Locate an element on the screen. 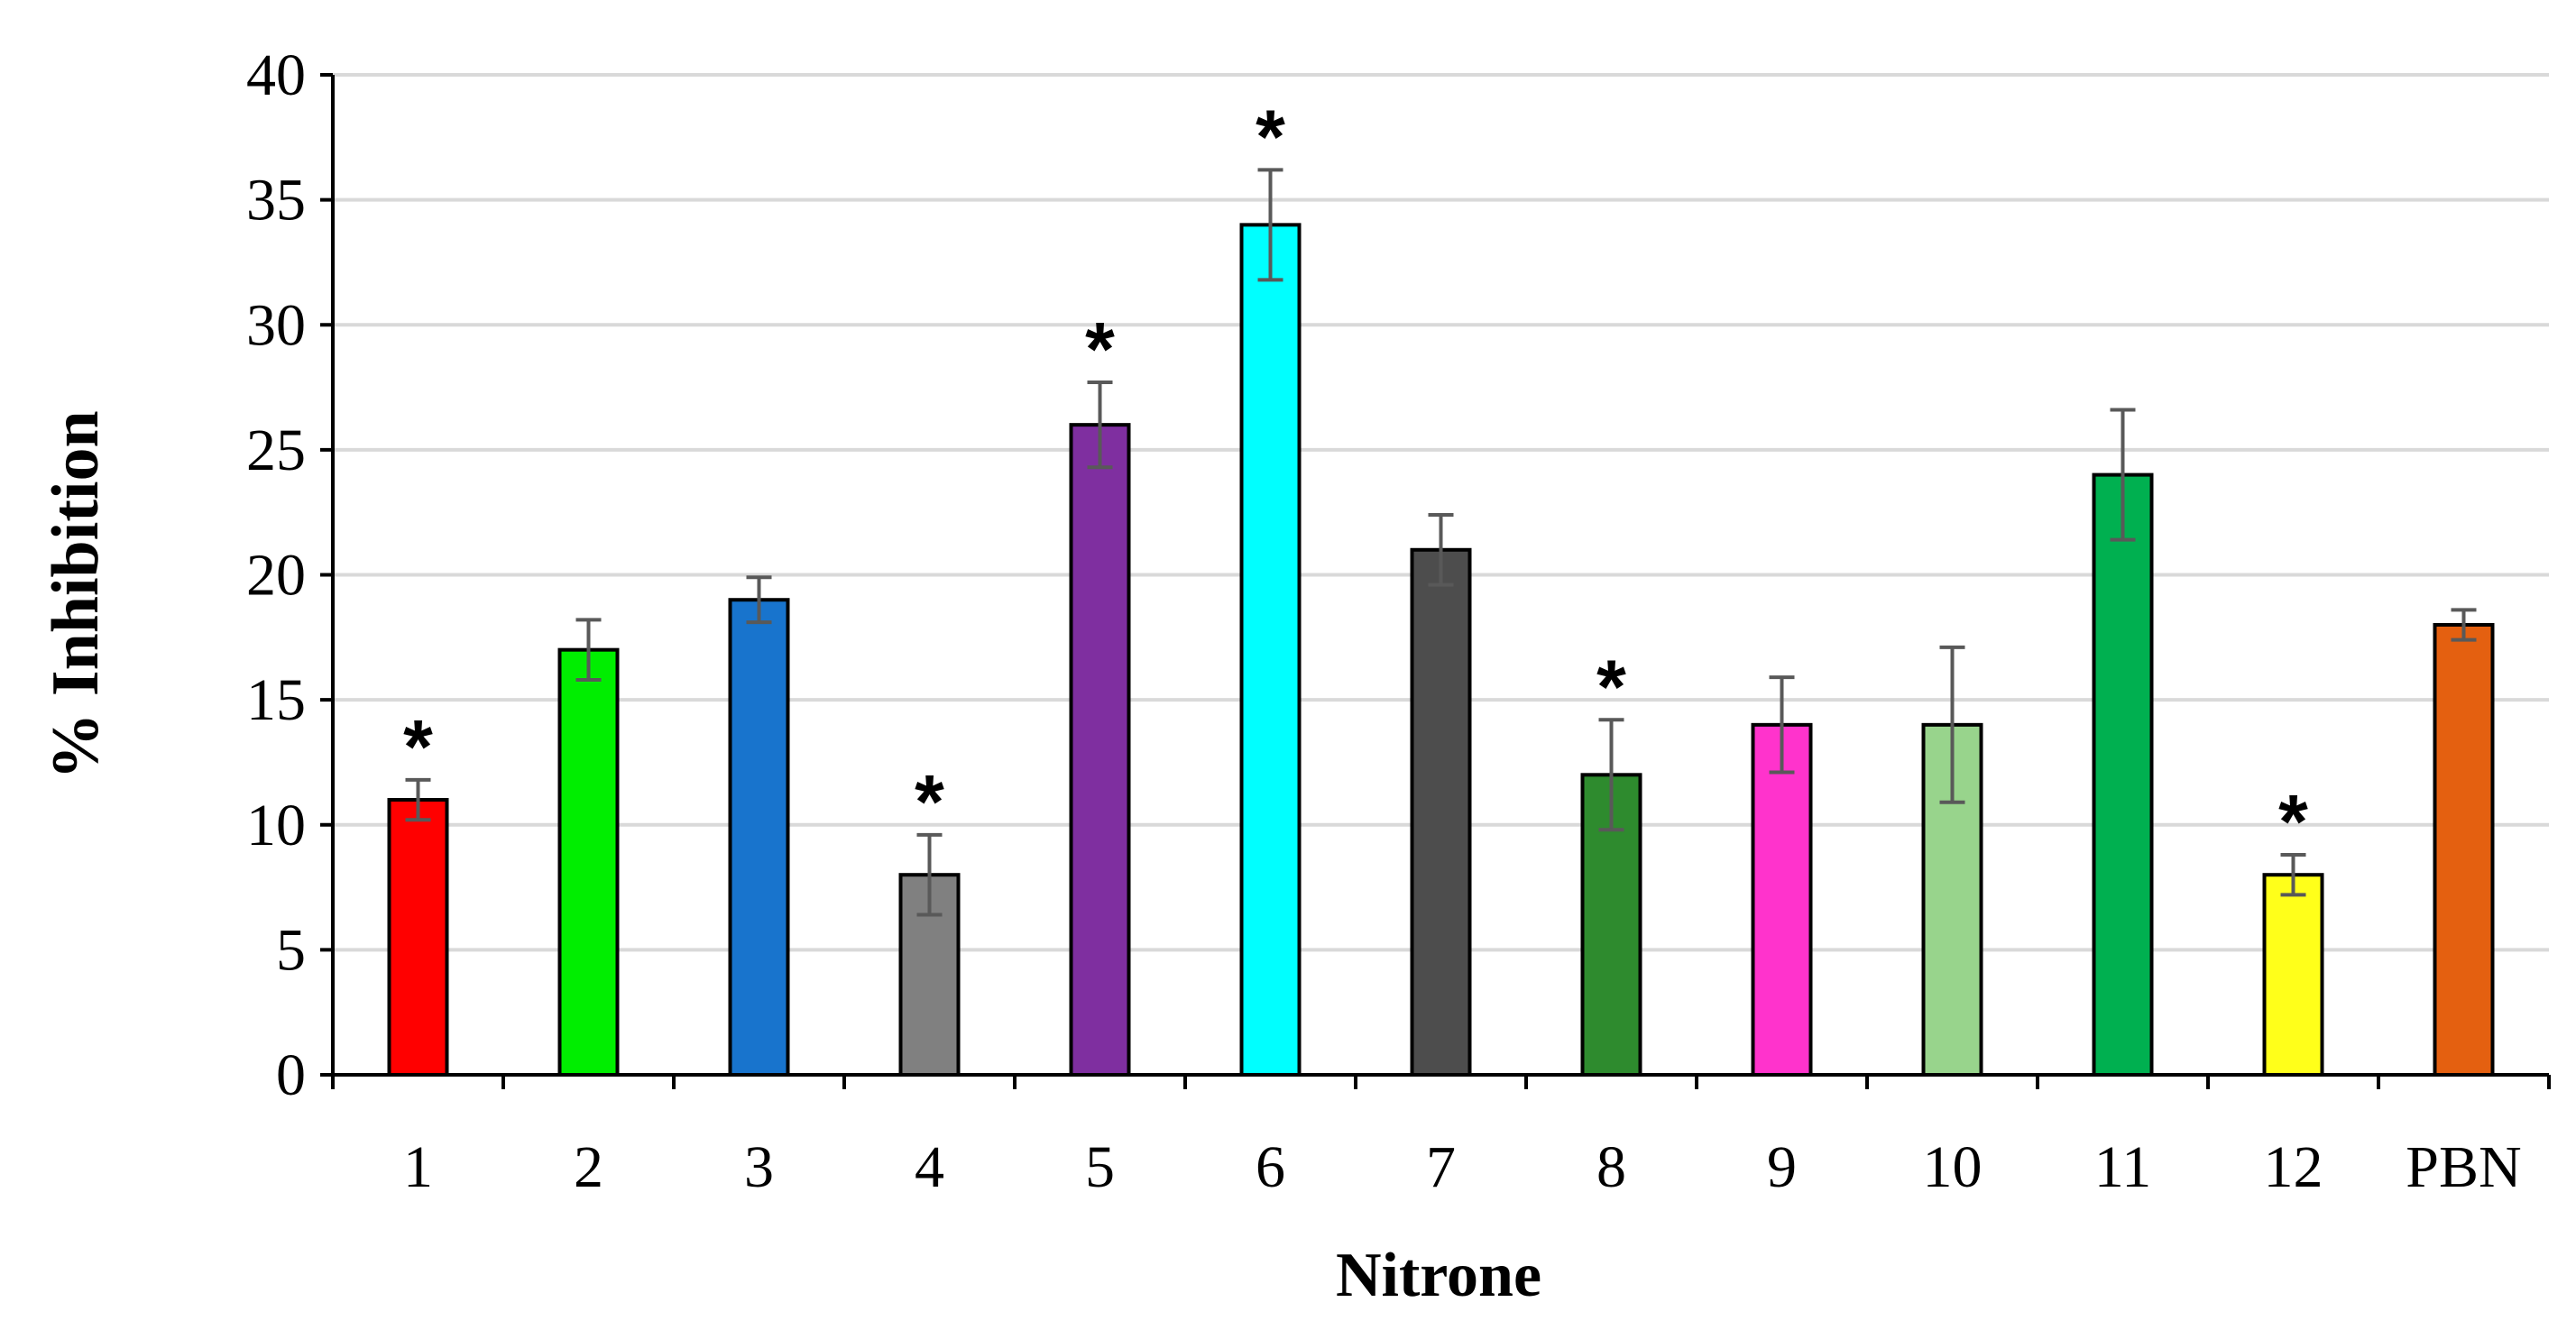  x-tick-label-1: 1 is located at coordinates (418, 1167).